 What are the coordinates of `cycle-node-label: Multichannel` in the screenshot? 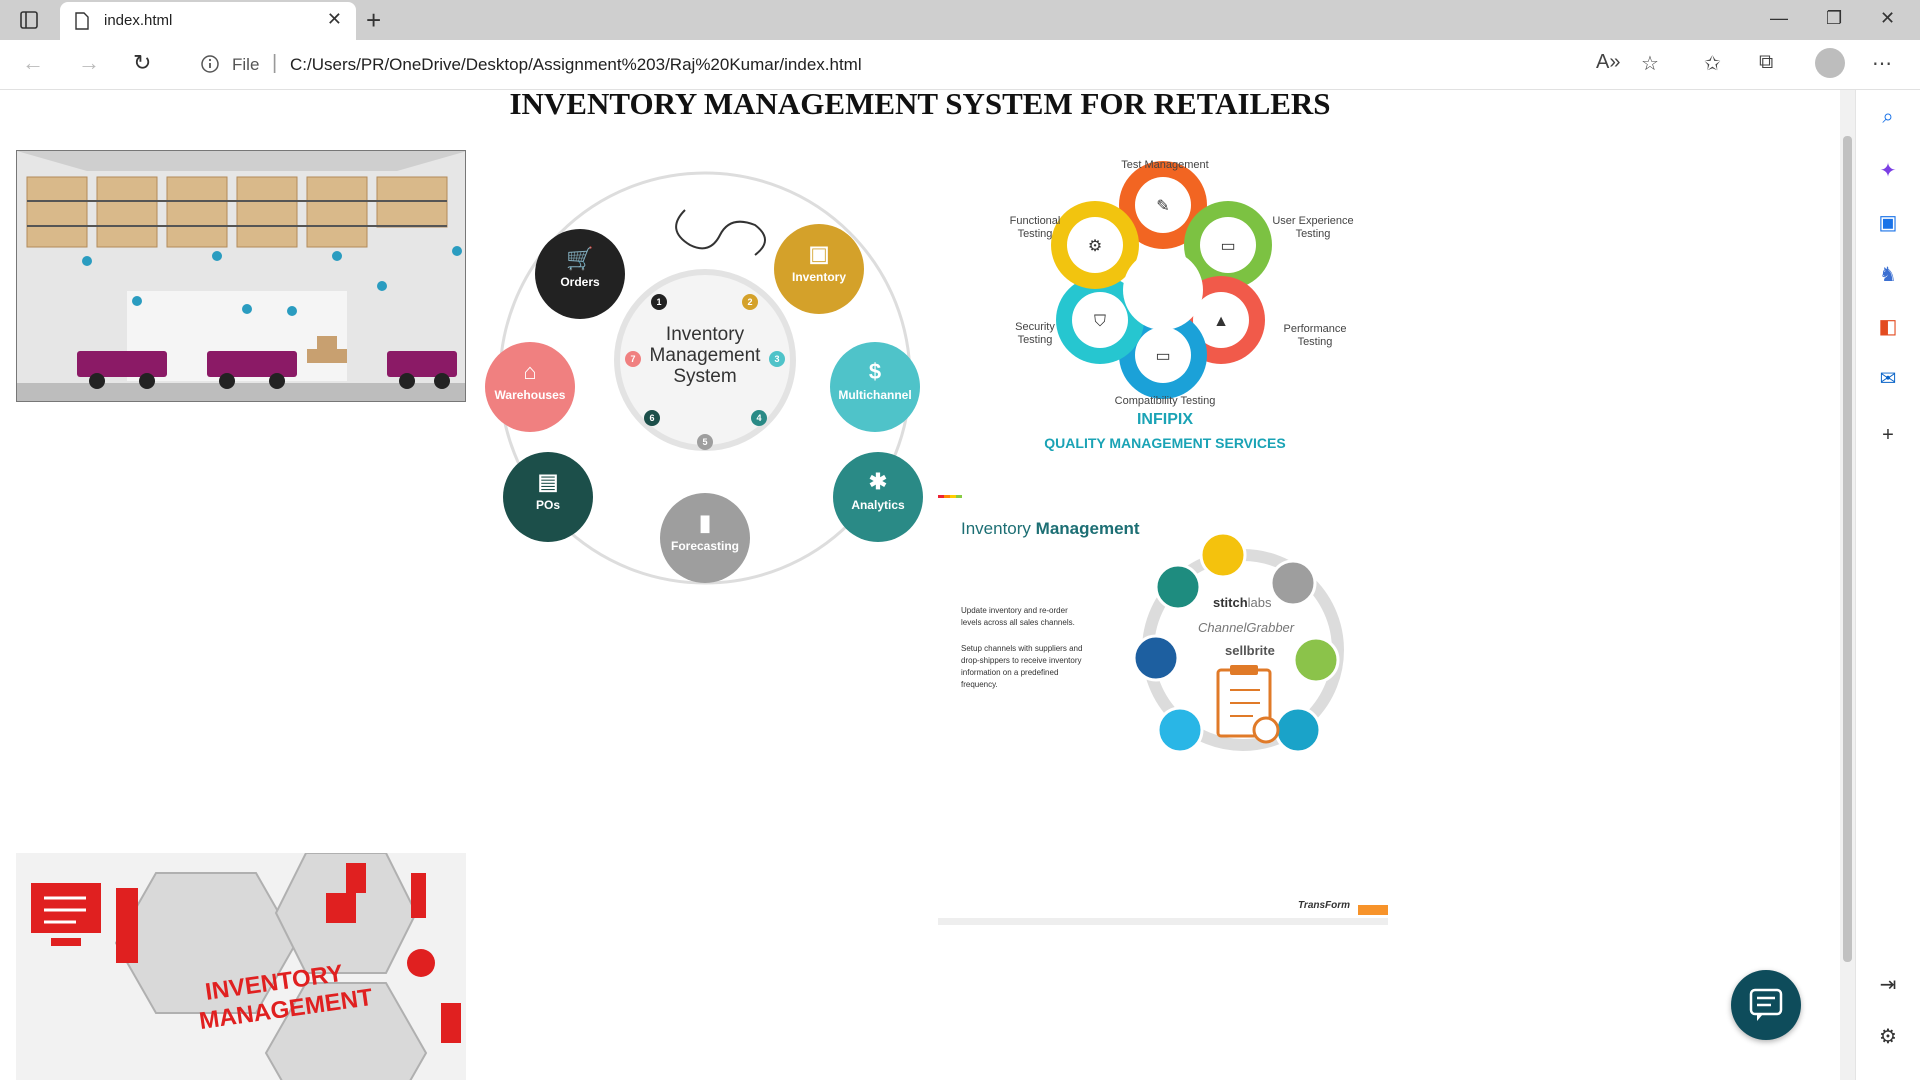 It's located at (875, 395).